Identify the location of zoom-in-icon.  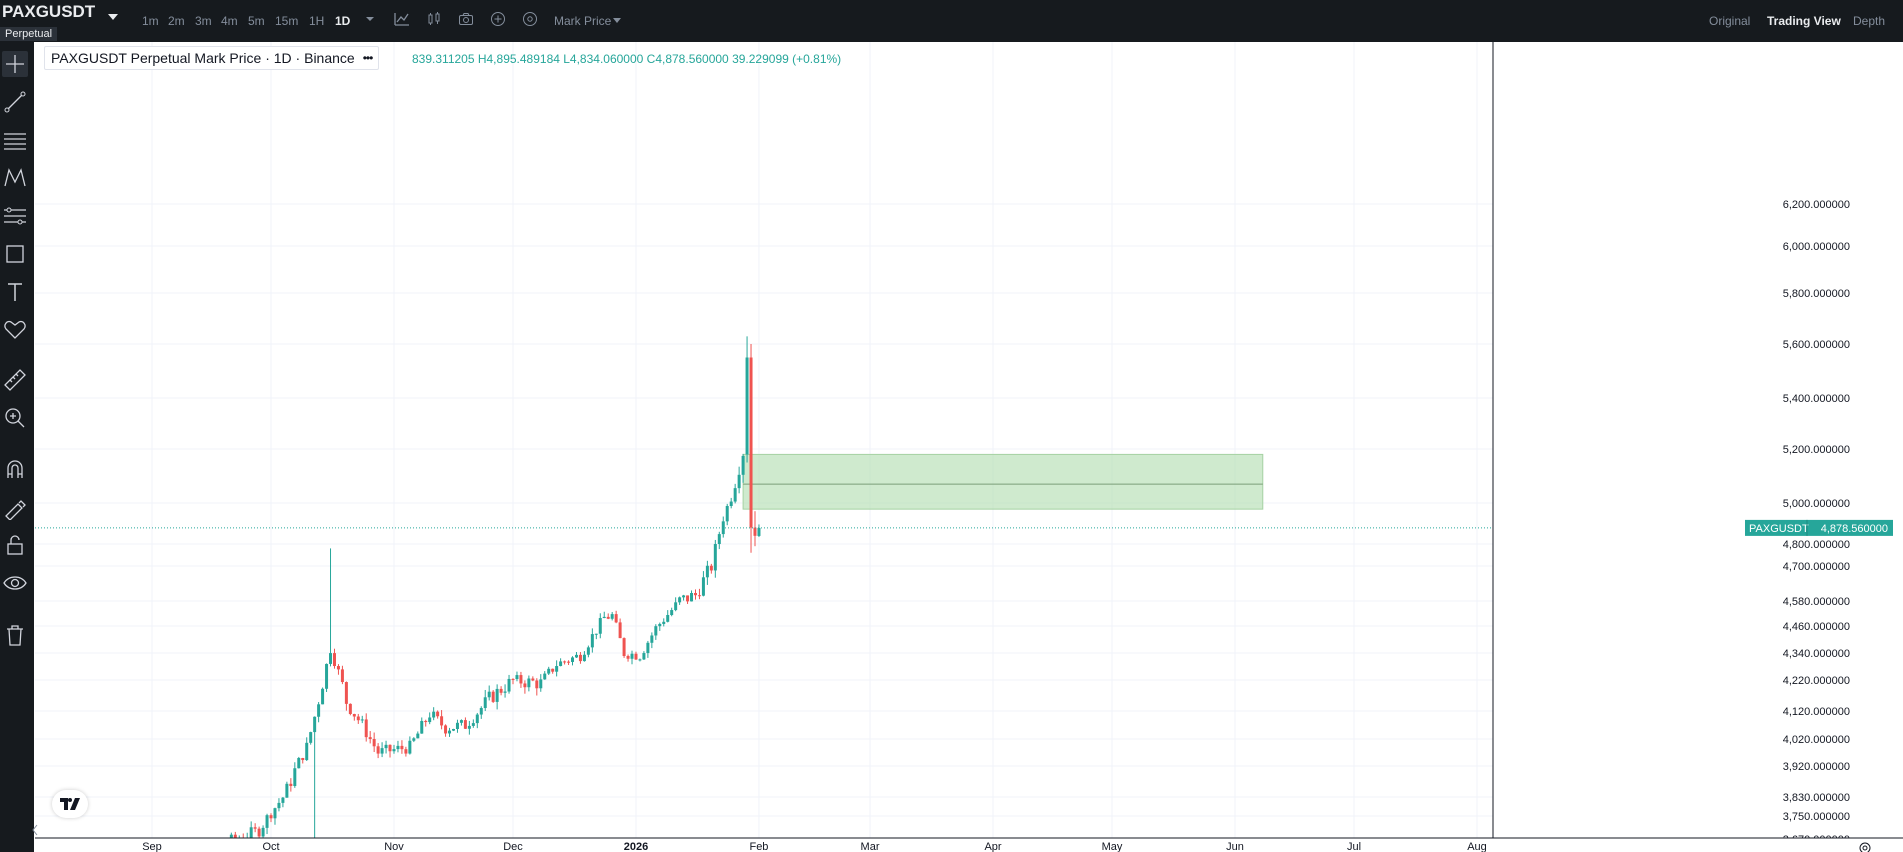
(15, 418).